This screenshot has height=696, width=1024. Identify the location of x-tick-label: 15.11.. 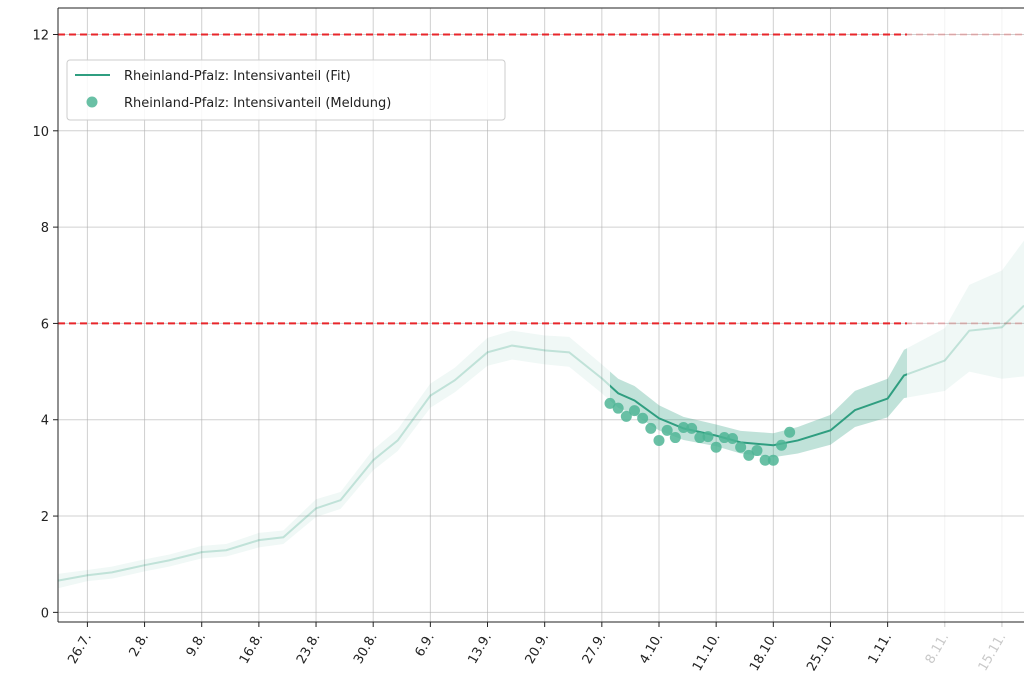
(993, 652).